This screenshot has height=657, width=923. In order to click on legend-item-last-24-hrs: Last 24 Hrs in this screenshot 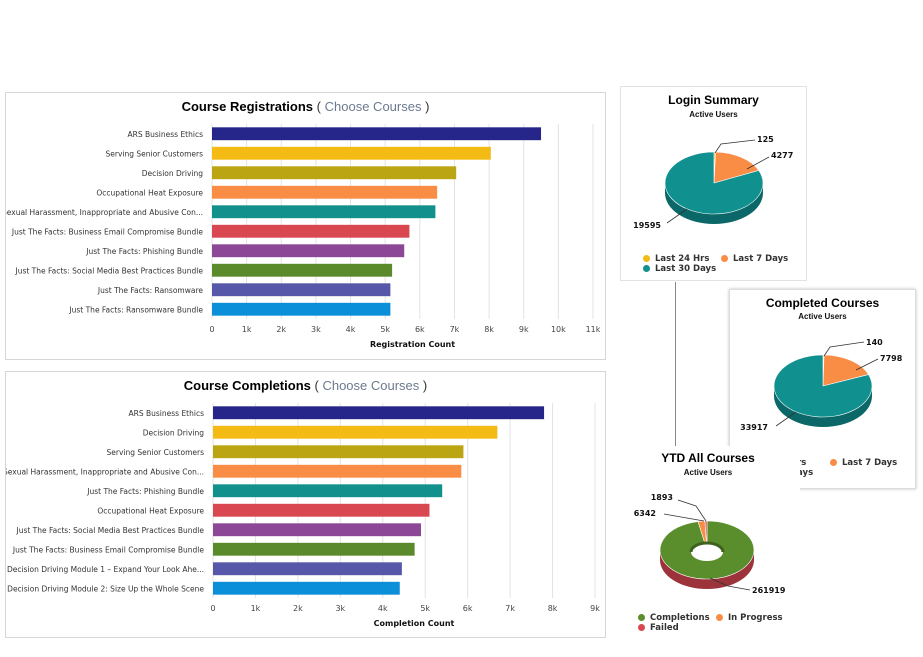, I will do `click(676, 259)`.